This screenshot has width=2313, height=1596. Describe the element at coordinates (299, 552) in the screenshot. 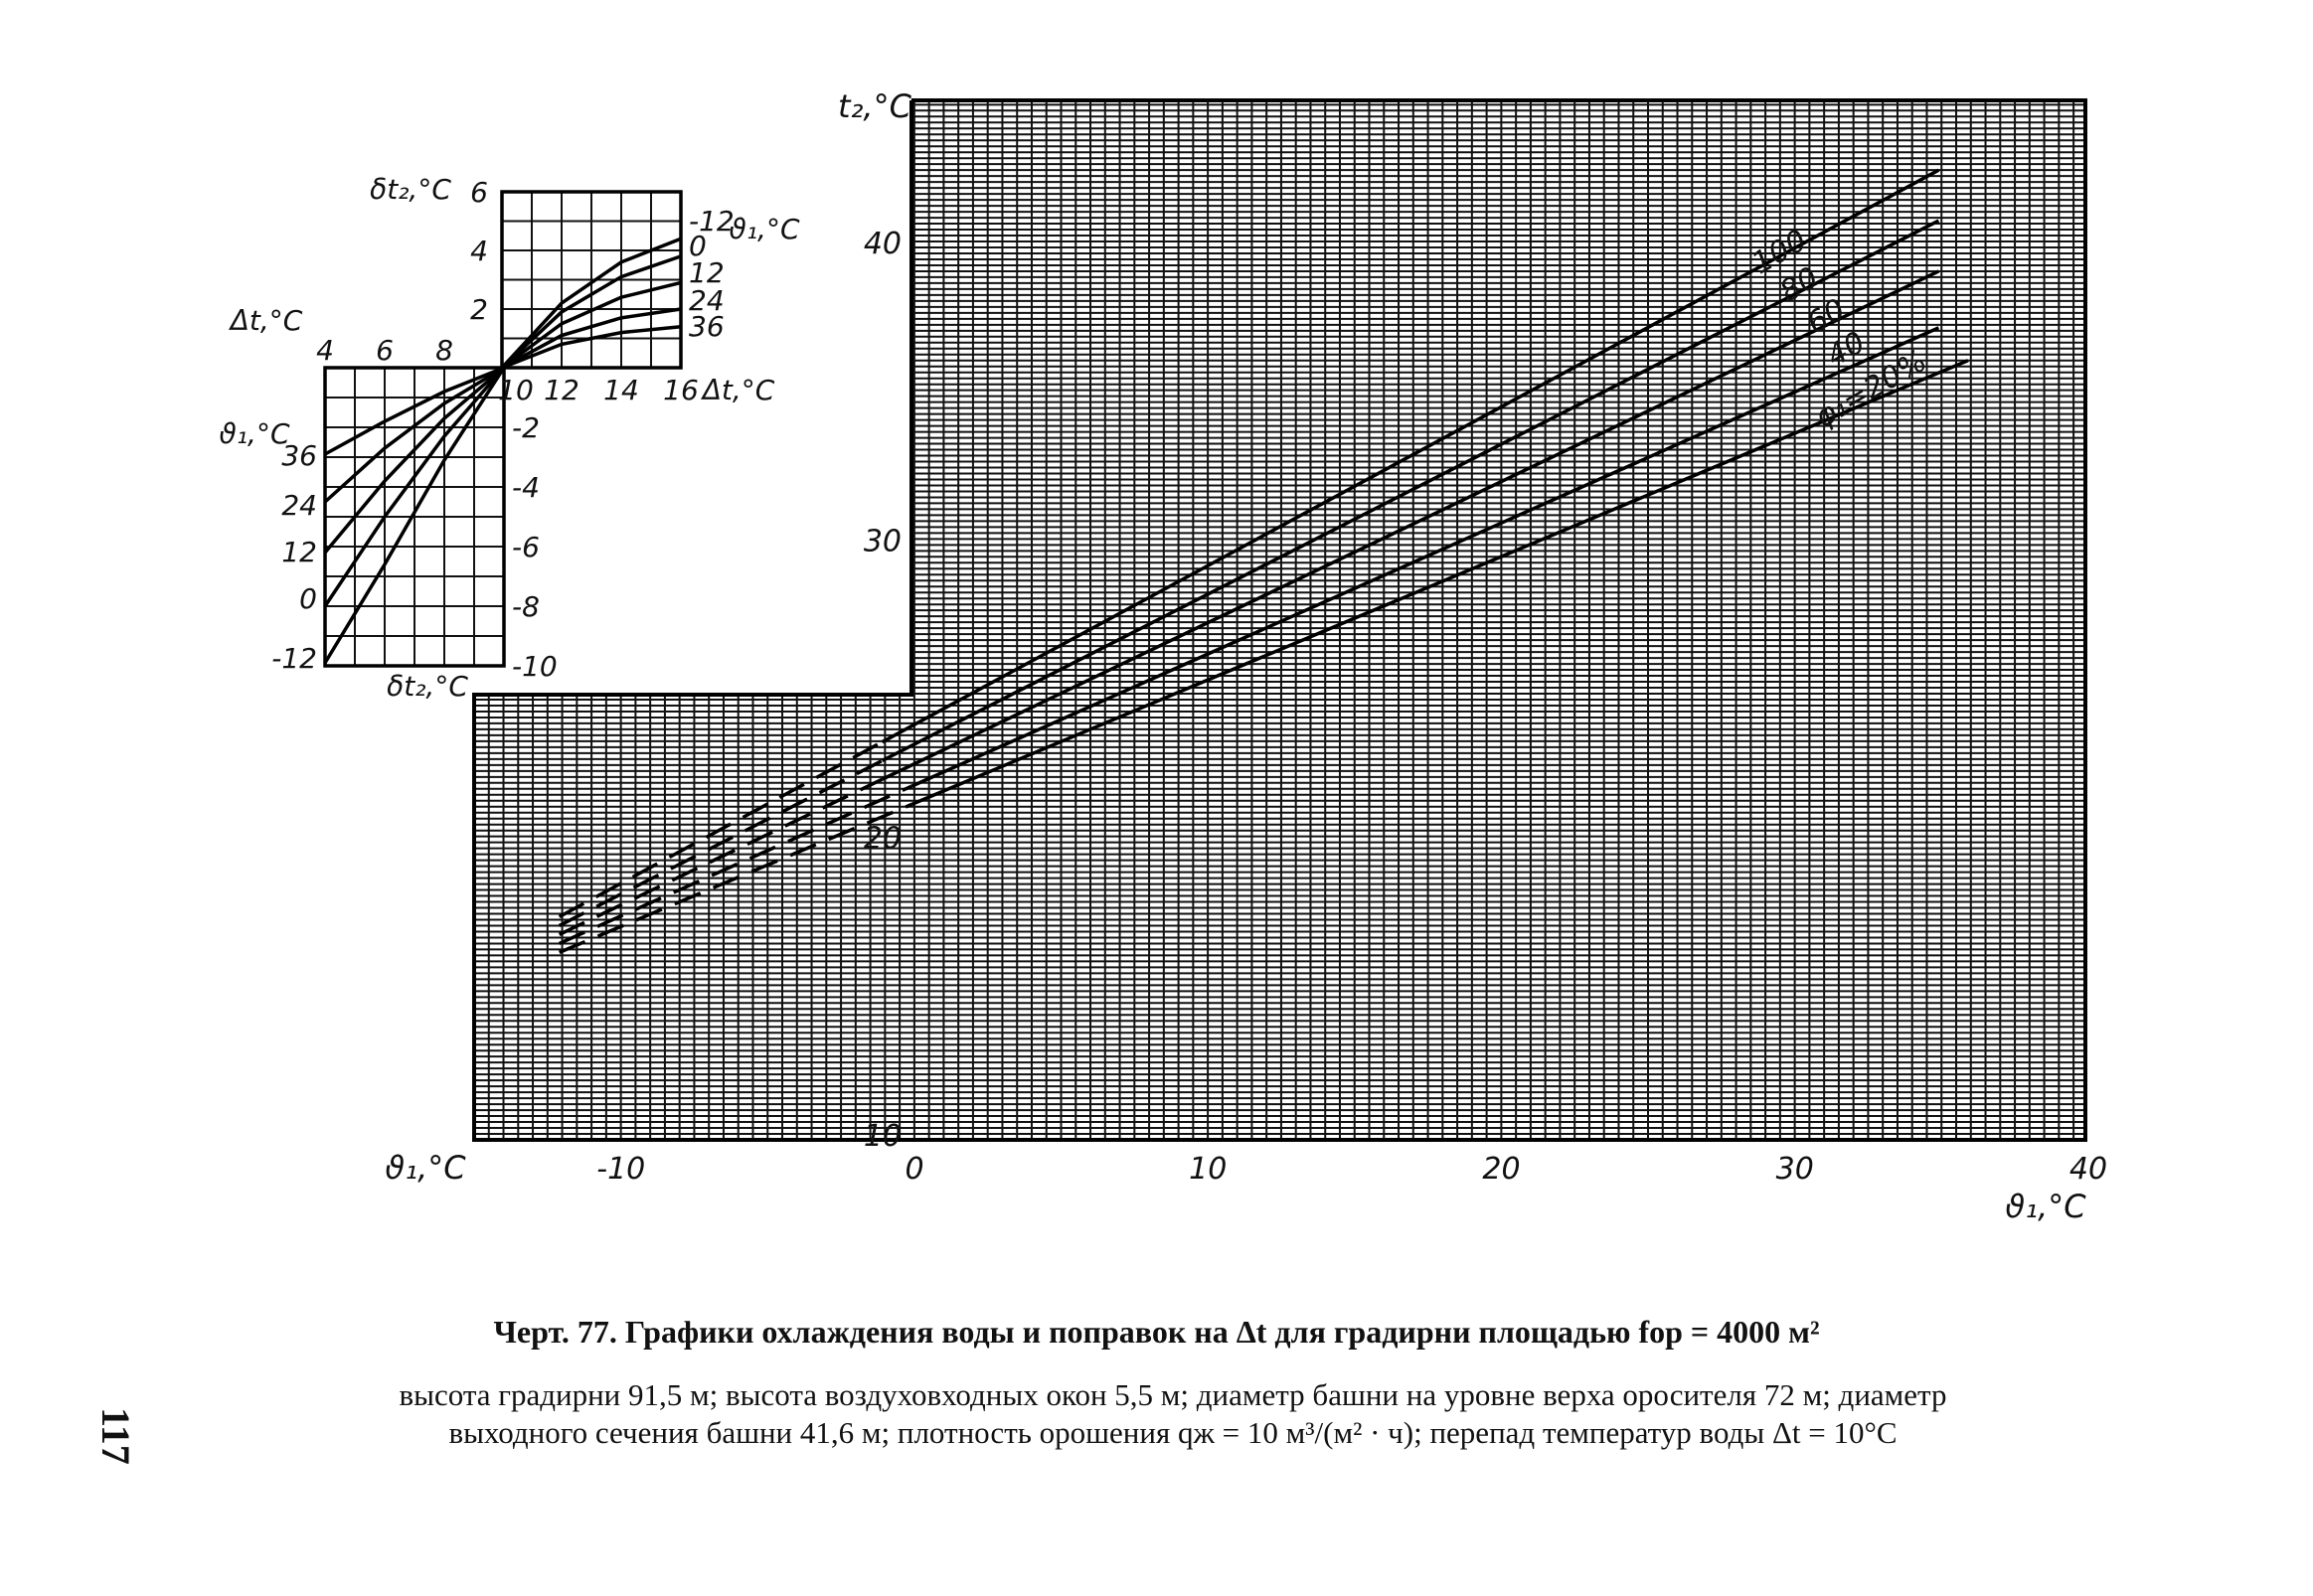

I see `inset-d-left-tick-12: 12` at that location.